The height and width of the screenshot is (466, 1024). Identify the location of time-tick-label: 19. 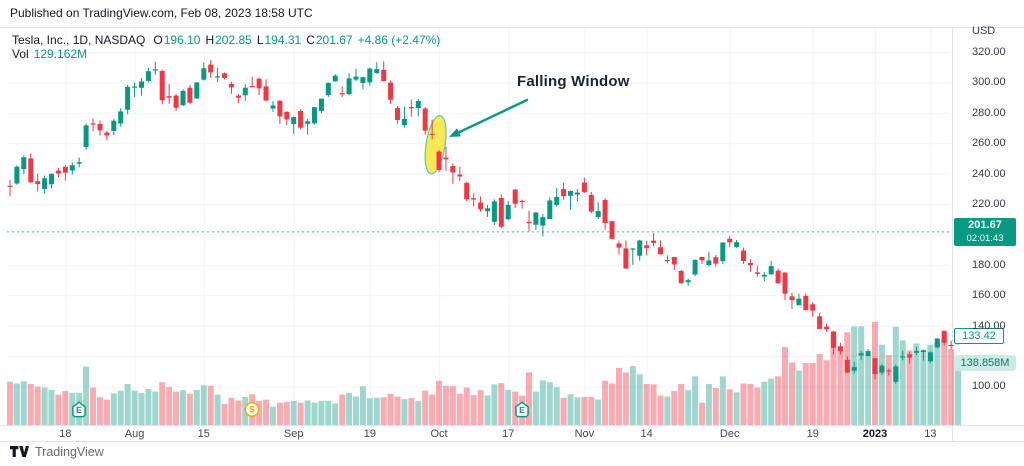
(369, 434).